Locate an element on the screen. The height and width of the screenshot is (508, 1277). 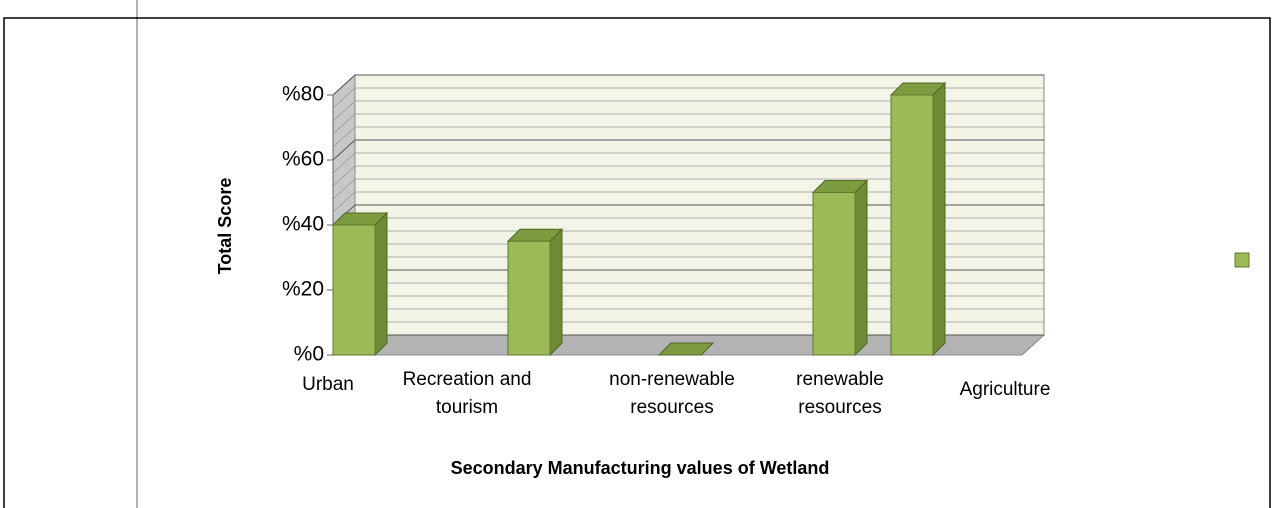
y-axis-title: Total Score is located at coordinates (225, 226).